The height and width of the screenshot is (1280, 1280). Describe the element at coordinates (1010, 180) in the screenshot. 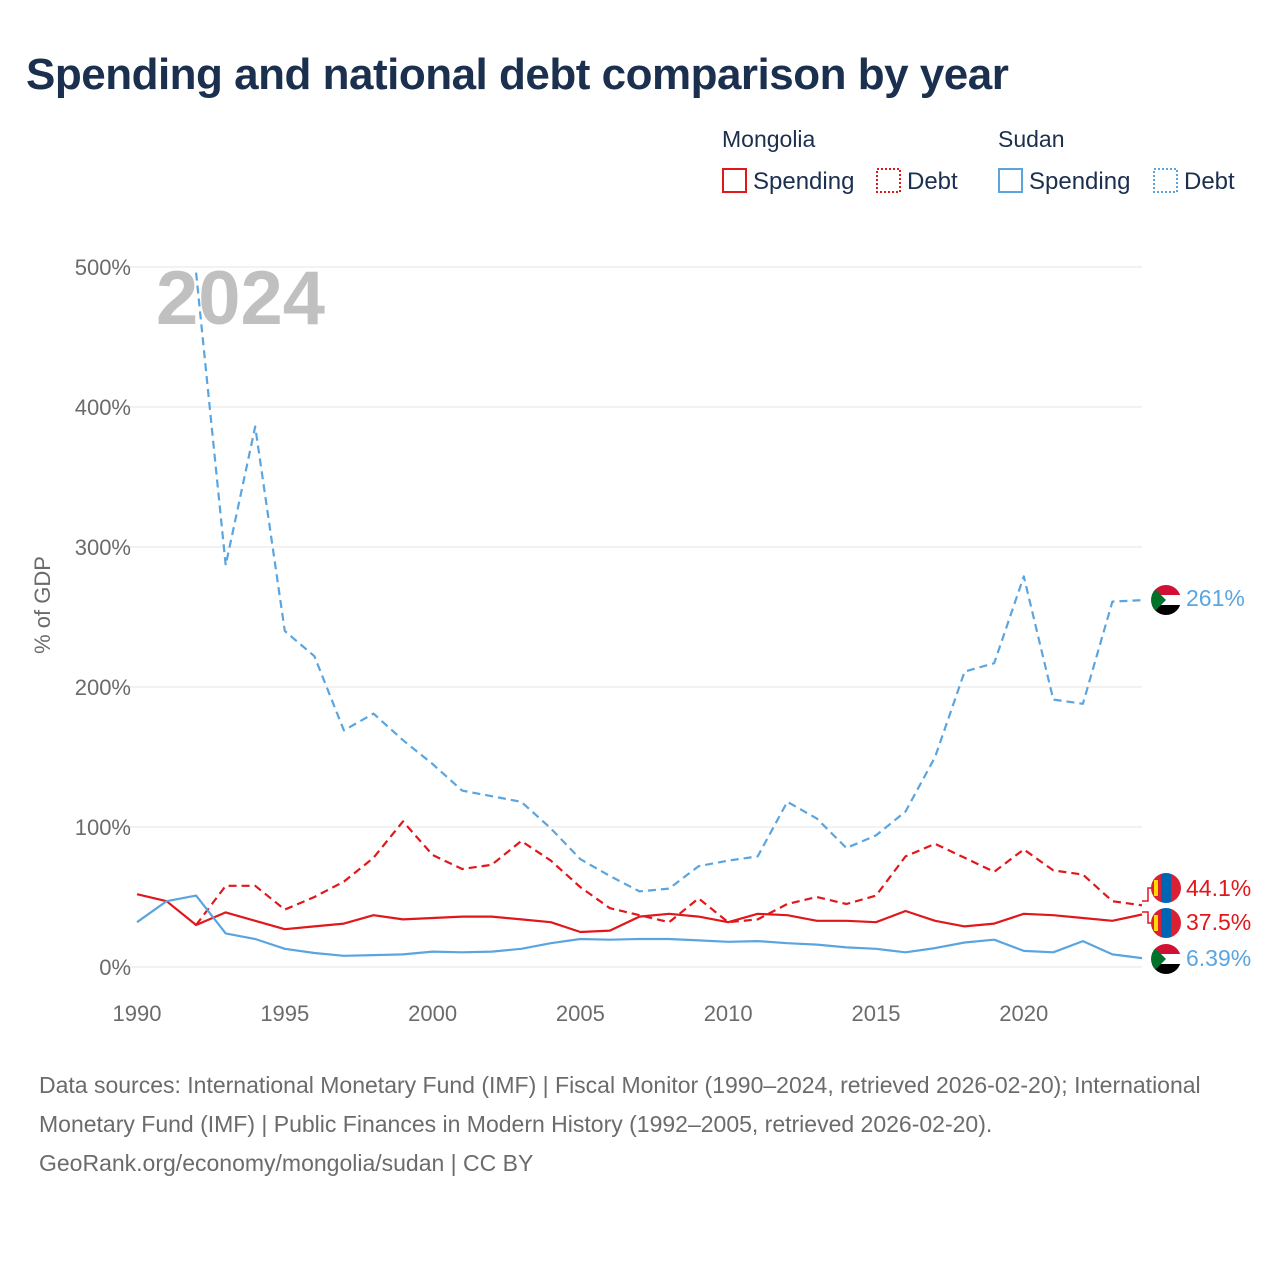

I see `legend-swatch-sudan-spending` at that location.